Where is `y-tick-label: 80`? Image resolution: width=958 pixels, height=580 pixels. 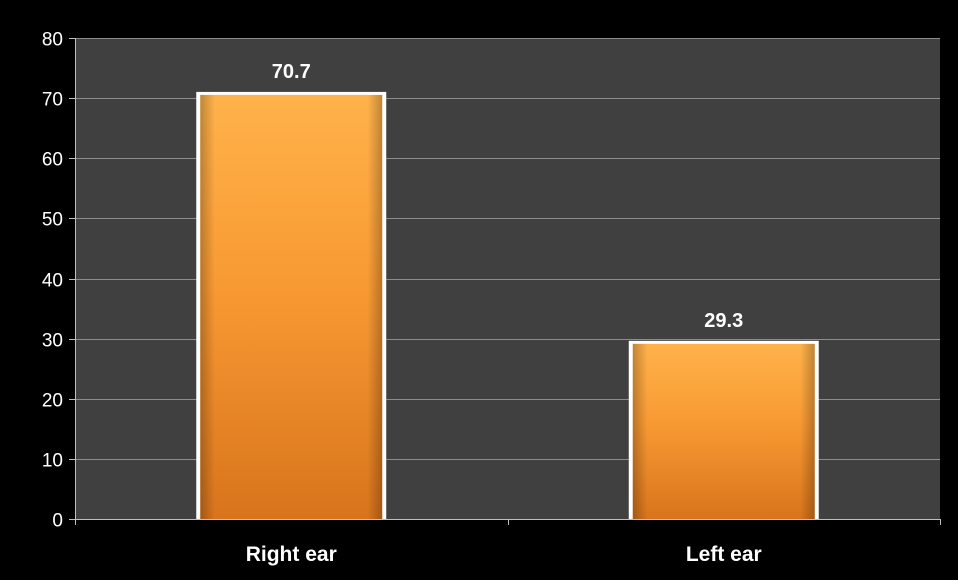 y-tick-label: 80 is located at coordinates (52, 40).